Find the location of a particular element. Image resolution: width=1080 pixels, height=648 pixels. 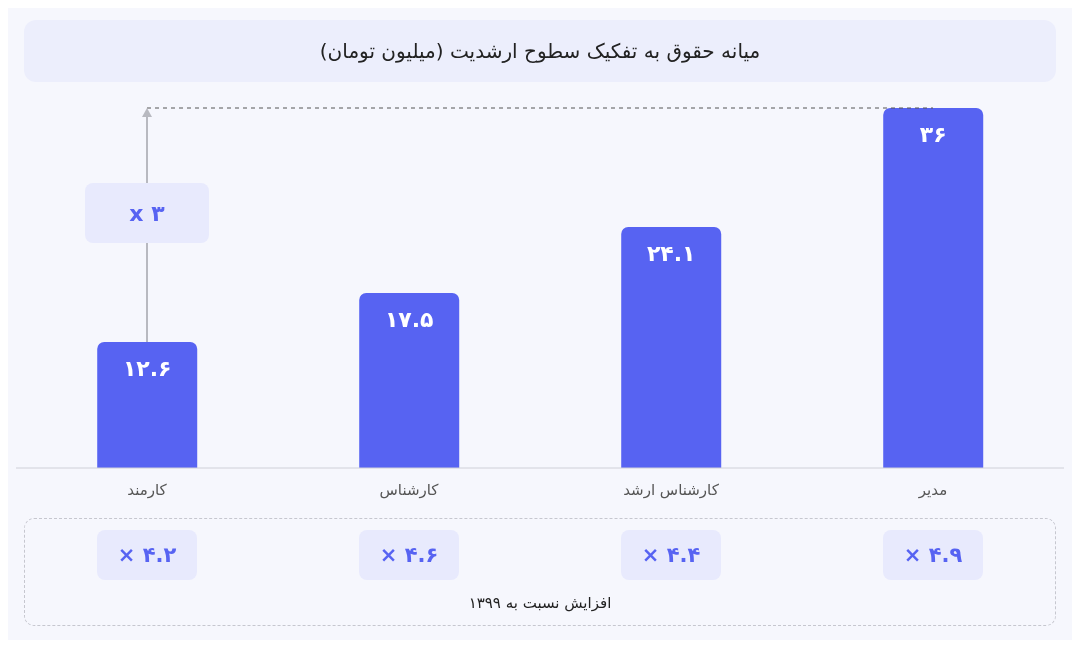

data-label: ۱۲.۶ is located at coordinates (147, 368).